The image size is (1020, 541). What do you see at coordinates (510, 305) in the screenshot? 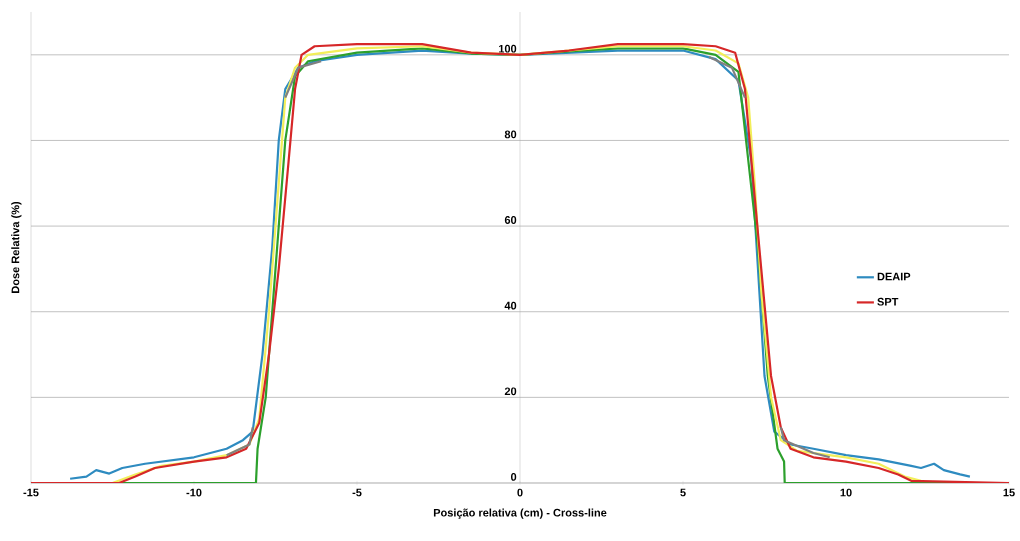
I see `y-tick-label: 40` at bounding box center [510, 305].